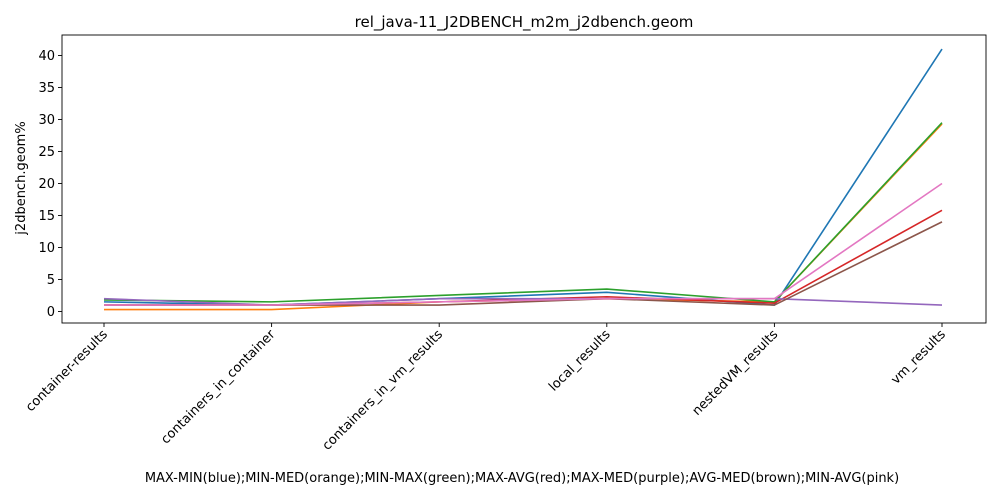 The width and height of the screenshot is (1000, 500). Describe the element at coordinates (46, 184) in the screenshot. I see `y-tick-label: 20` at that location.